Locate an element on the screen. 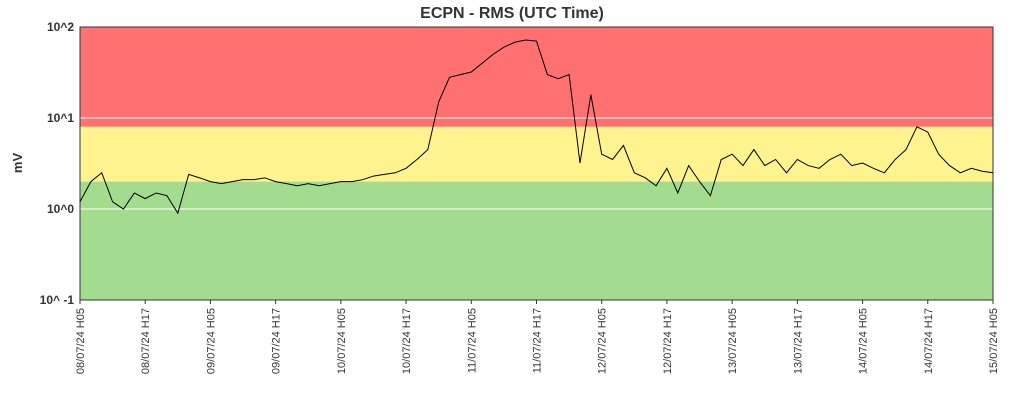 The image size is (1024, 400). x-tick-label: 14/07/24 H05 is located at coordinates (864, 341).